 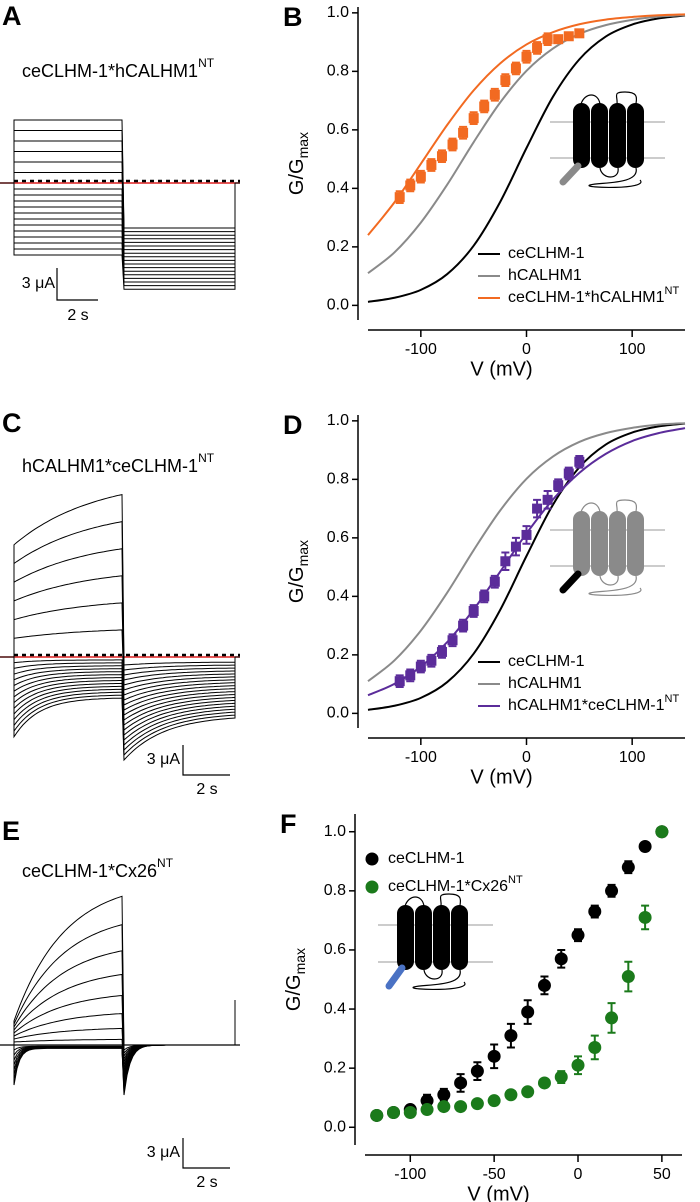 I want to click on panel-label: C, so click(x=12, y=423).